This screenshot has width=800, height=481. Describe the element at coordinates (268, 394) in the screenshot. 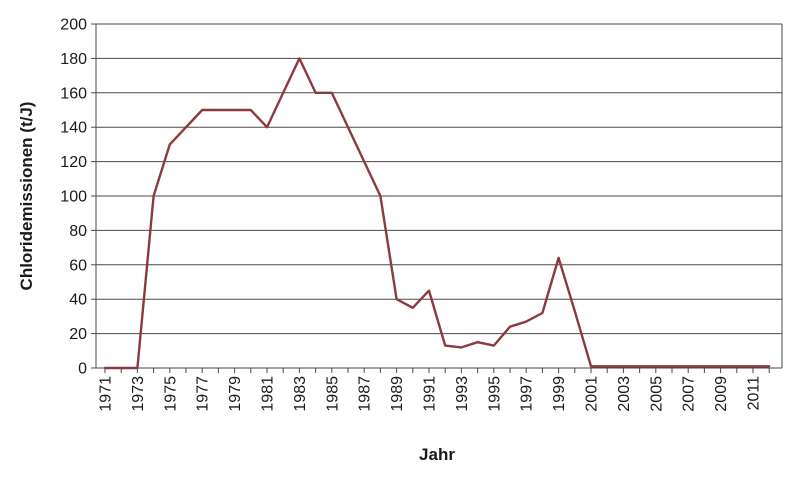

I see `x-tick-label: 1981` at that location.